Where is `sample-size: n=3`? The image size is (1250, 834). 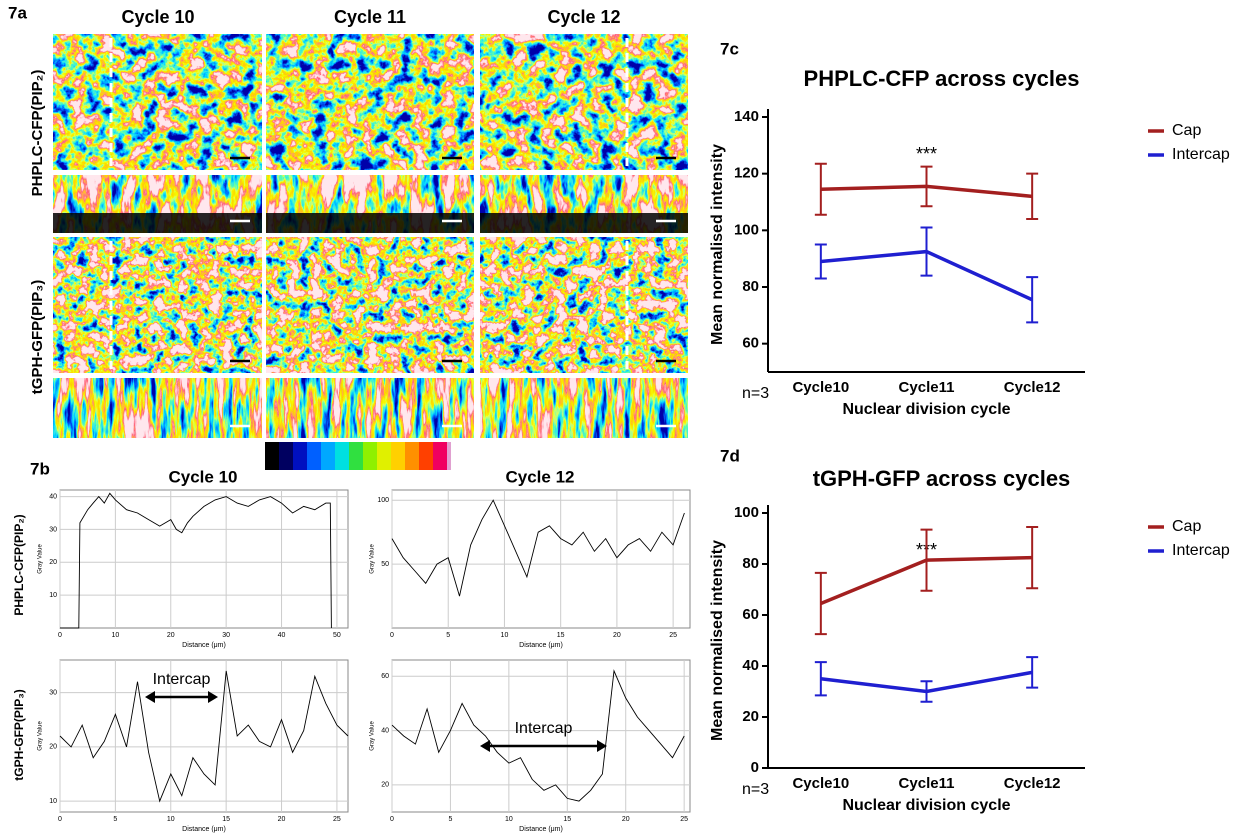
sample-size: n=3 is located at coordinates (755, 393).